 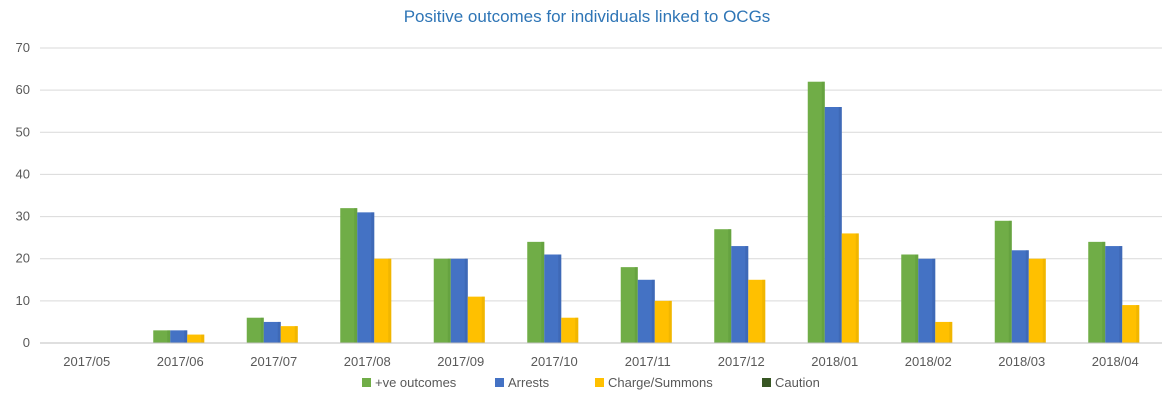 What do you see at coordinates (23, 89) in the screenshot?
I see `y-tick-label: 60` at bounding box center [23, 89].